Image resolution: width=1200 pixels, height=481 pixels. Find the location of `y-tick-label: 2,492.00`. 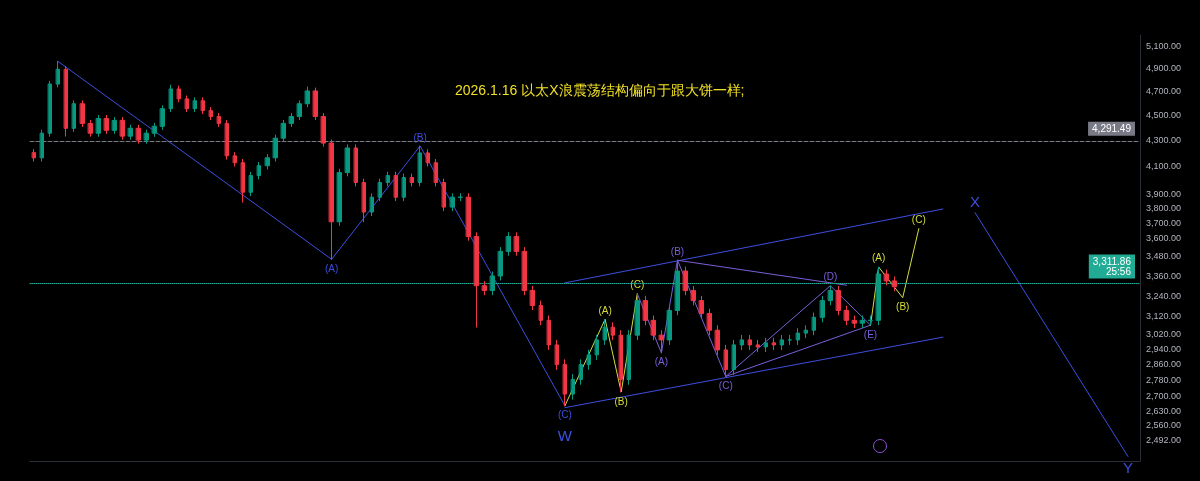

y-tick-label: 2,492.00 is located at coordinates (1164, 440).